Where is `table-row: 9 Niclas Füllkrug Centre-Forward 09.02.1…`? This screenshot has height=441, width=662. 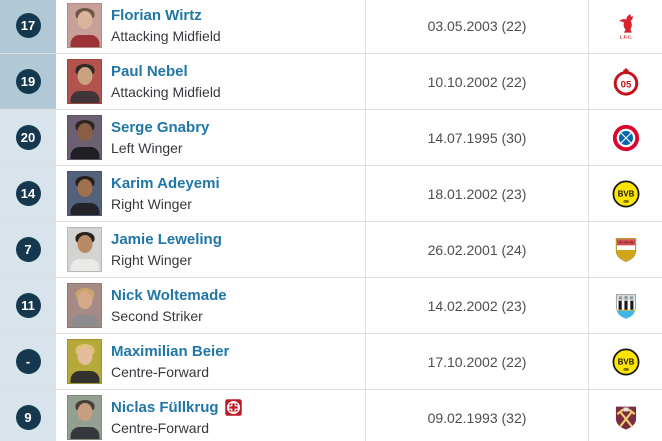
table-row: 9 Niclas Füllkrug Centre-Forward 09.02.1… is located at coordinates (331, 415).